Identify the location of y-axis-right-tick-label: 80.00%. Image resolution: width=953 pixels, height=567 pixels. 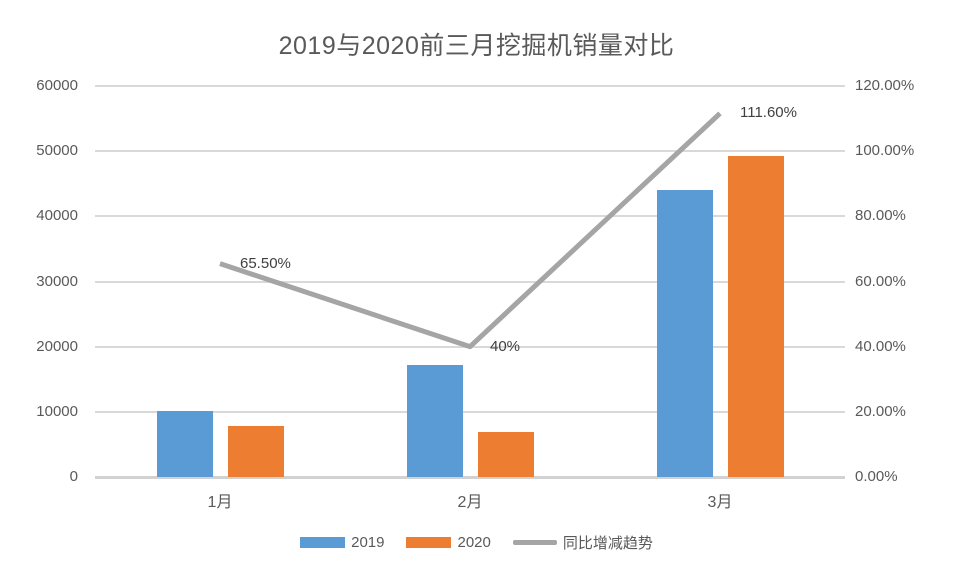
(880, 216).